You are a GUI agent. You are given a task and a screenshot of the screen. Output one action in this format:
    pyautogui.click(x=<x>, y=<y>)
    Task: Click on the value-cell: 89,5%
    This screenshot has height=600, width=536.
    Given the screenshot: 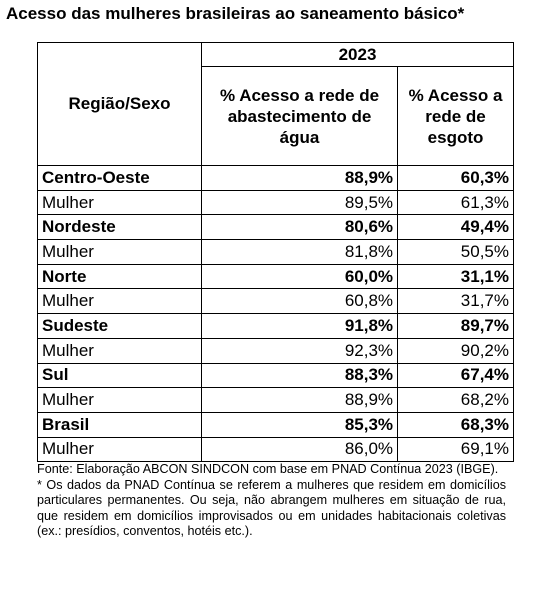 What is the action you would take?
    pyautogui.click(x=299, y=202)
    